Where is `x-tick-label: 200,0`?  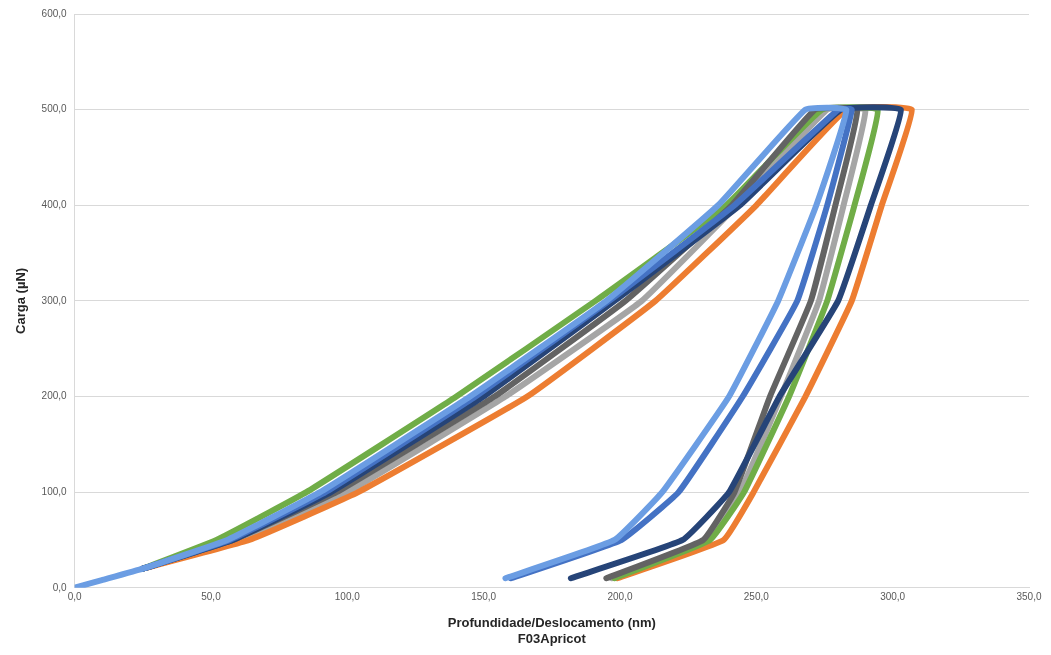 x-tick-label: 200,0 is located at coordinates (620, 596).